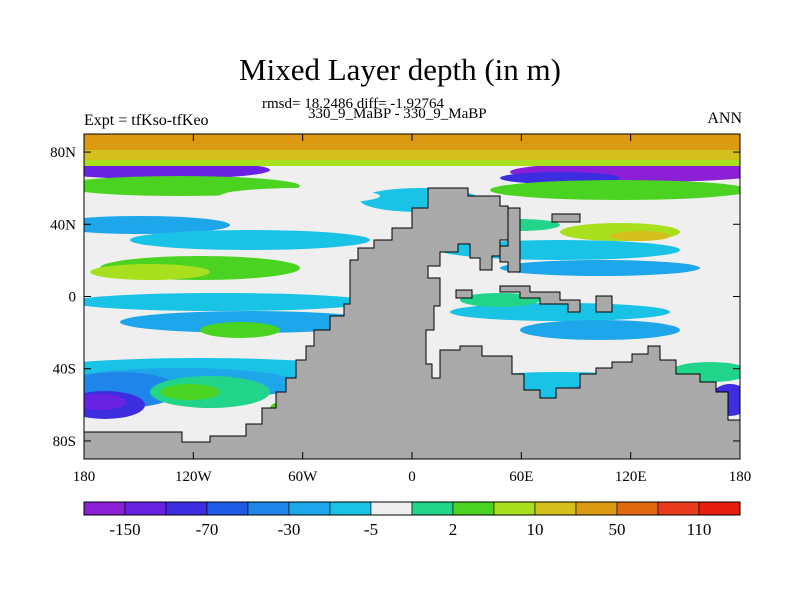  What do you see at coordinates (64, 442) in the screenshot?
I see `y-tick-label: 80S` at bounding box center [64, 442].